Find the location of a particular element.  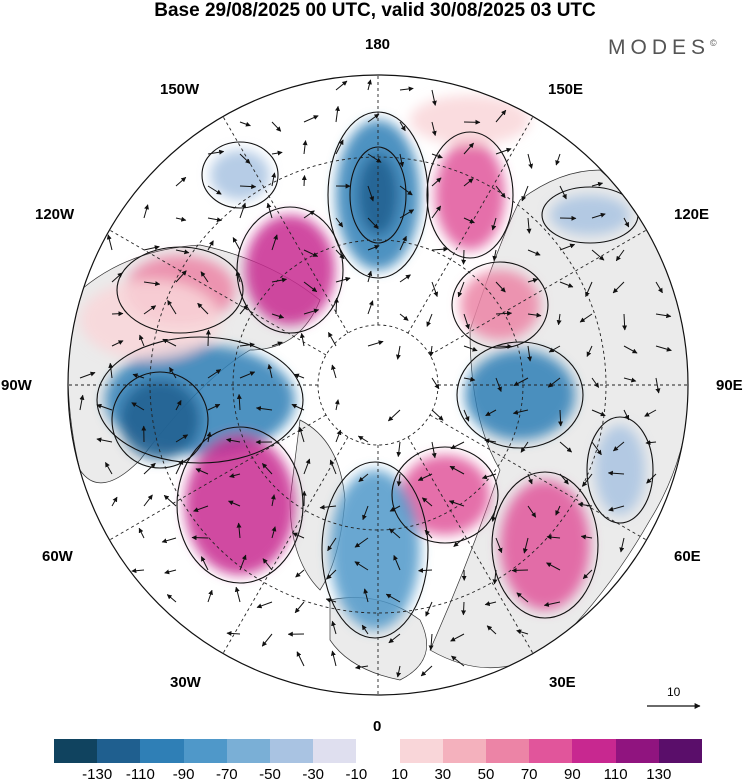

colorbar-tick-label: -130 is located at coordinates (97, 774).